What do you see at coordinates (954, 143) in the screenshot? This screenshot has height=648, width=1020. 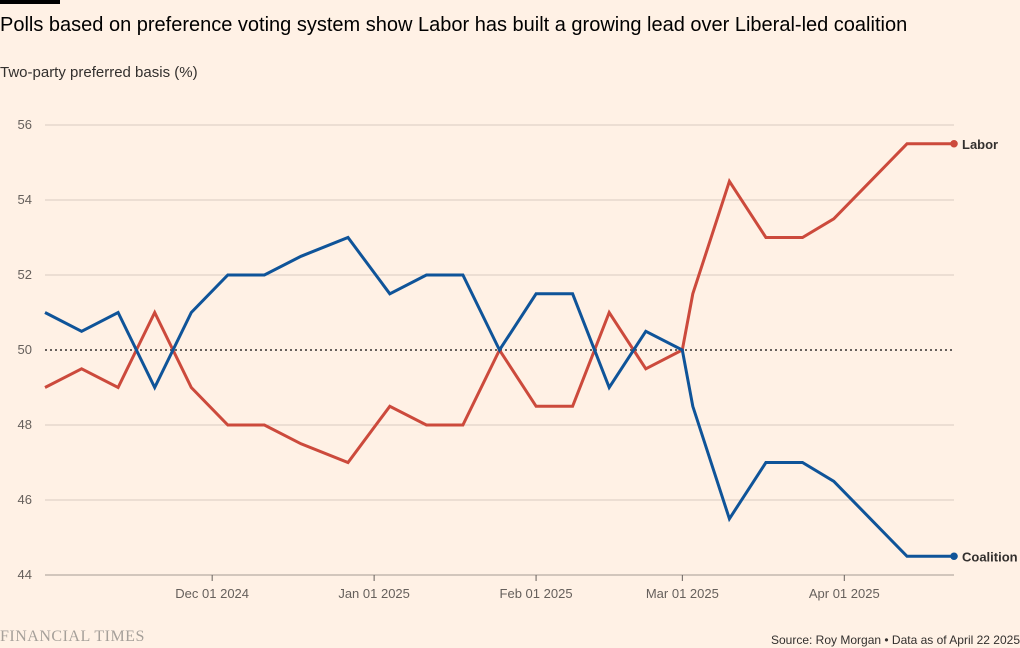 I see `series-end-marker-labor` at bounding box center [954, 143].